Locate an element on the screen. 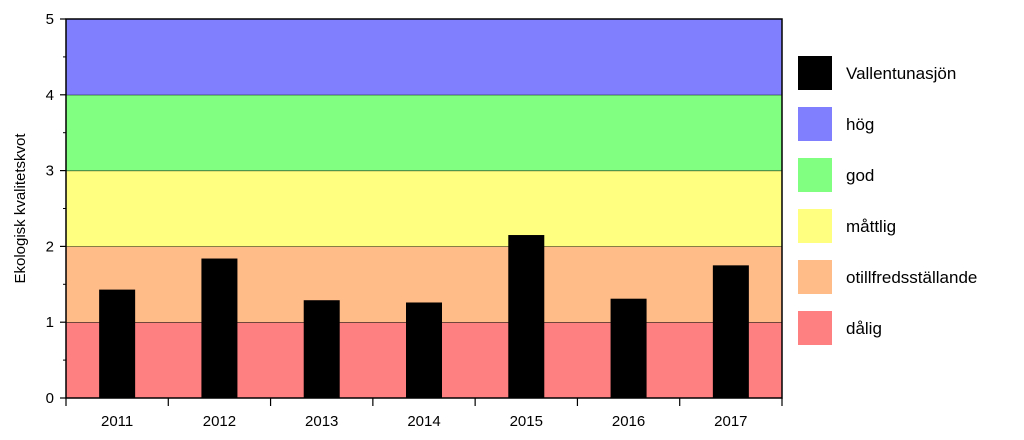  bar-2015 is located at coordinates (526, 316).